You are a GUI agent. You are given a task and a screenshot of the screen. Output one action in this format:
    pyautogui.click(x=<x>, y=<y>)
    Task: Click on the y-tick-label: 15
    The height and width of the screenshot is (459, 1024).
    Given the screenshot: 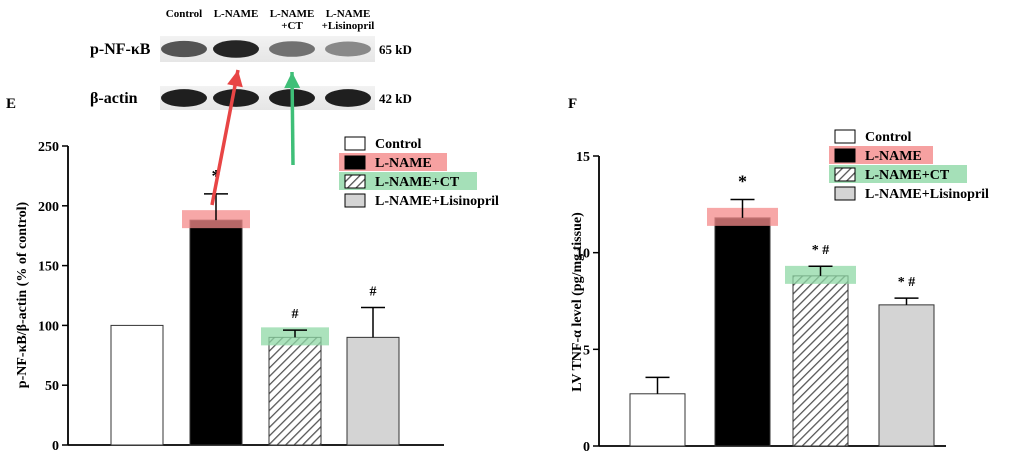 What is the action you would take?
    pyautogui.click(x=583, y=157)
    